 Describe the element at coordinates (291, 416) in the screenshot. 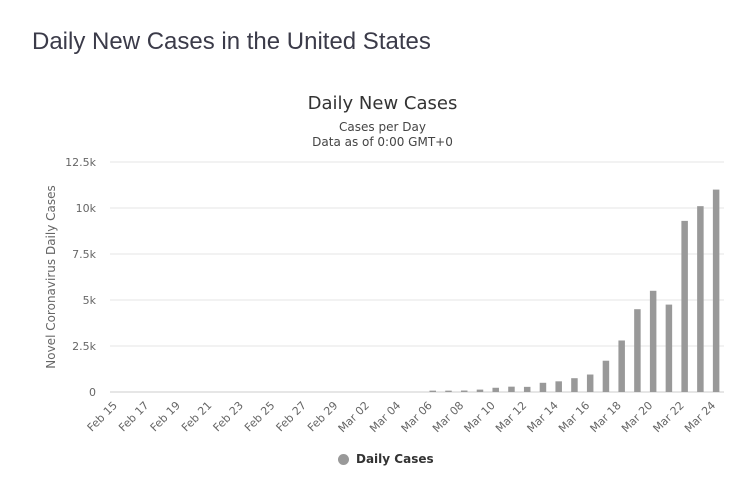

I see `x-tick-label: Feb 27` at that location.